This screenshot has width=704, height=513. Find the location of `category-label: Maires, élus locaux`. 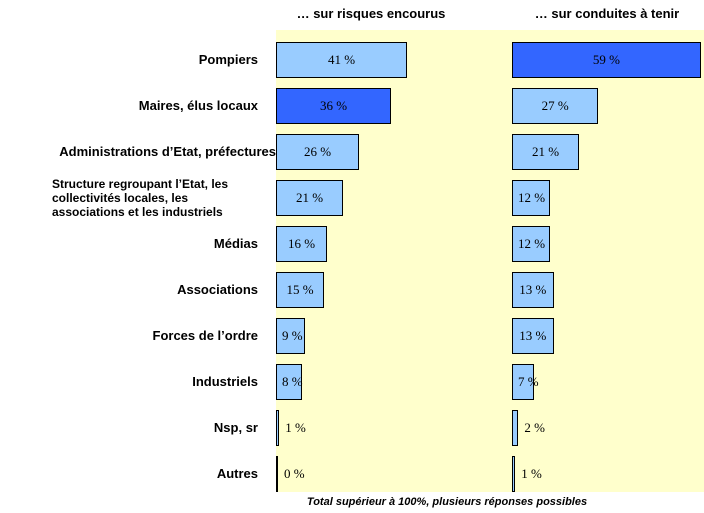

category-label: Maires, élus locaux is located at coordinates (198, 105).